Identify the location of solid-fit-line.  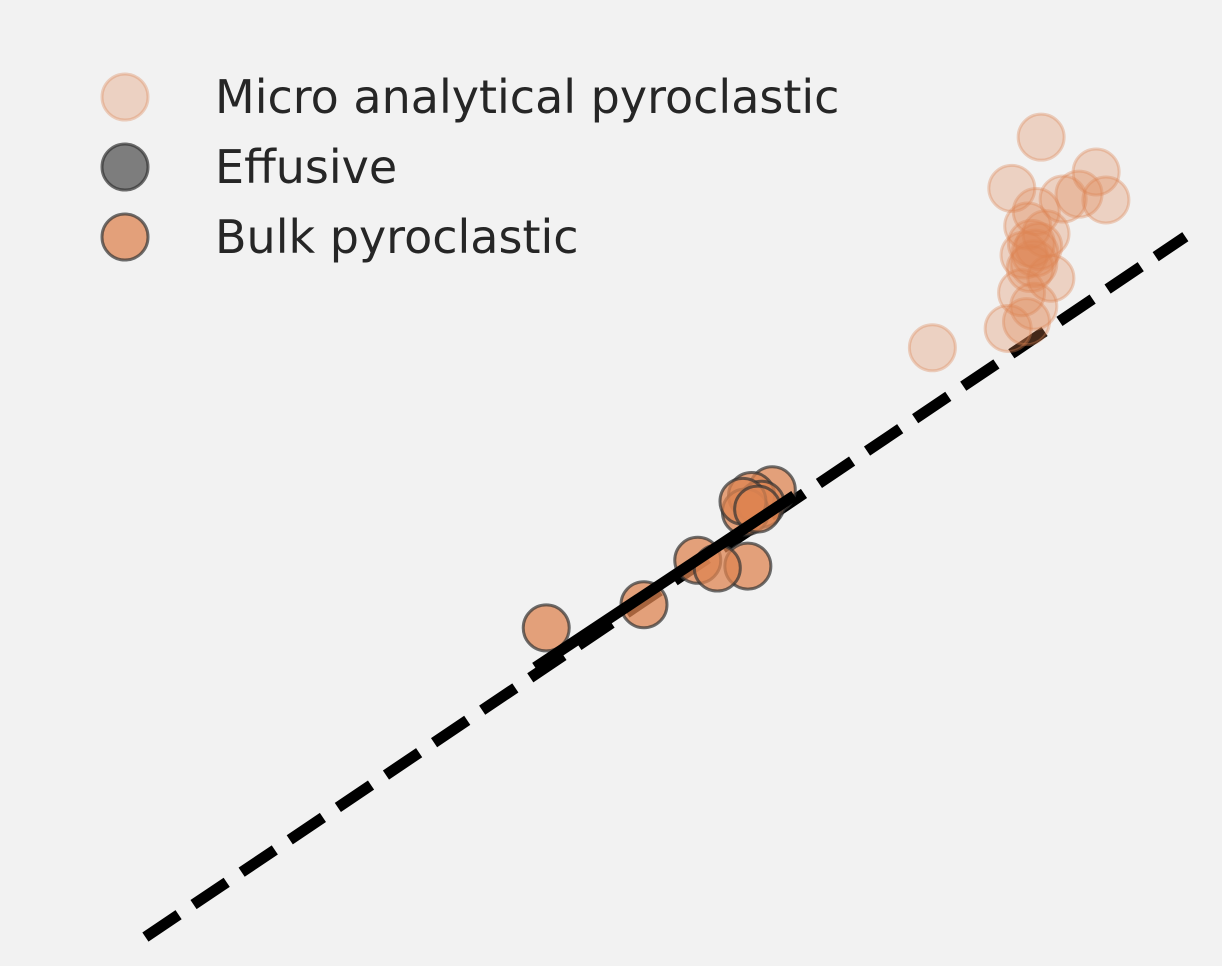
(665, 581).